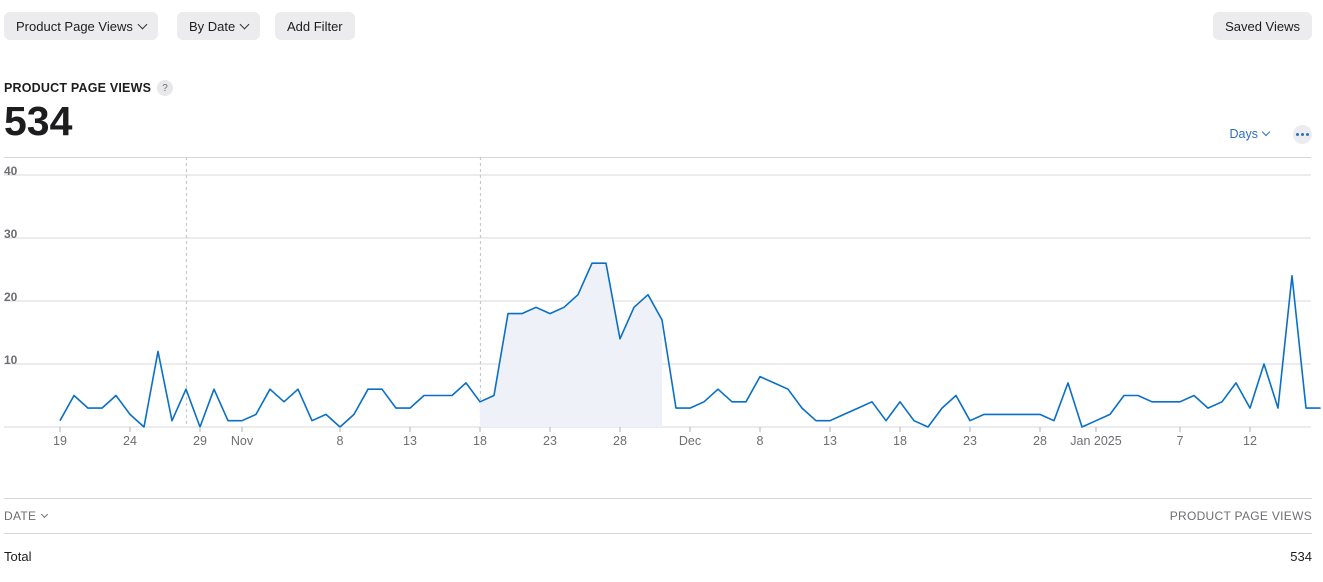  Describe the element at coordinates (212, 26) in the screenshot. I see `group-by-label: By Date` at that location.